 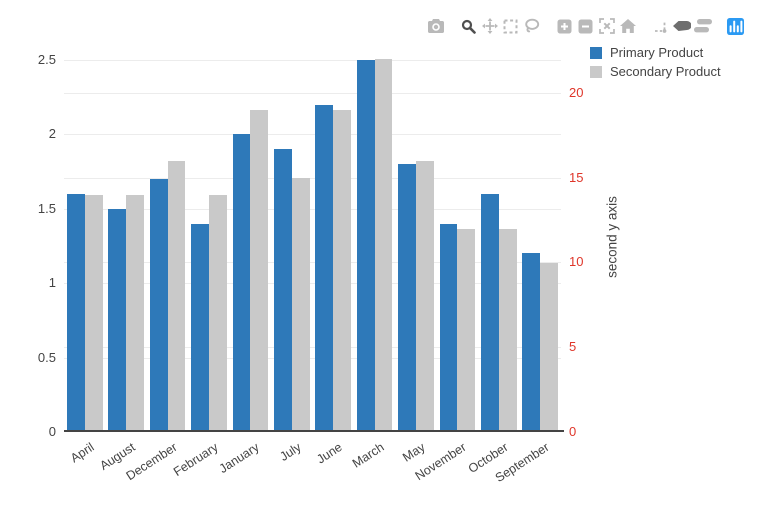 I want to click on secondary-y-axis-title: second y axis, so click(x=612, y=237).